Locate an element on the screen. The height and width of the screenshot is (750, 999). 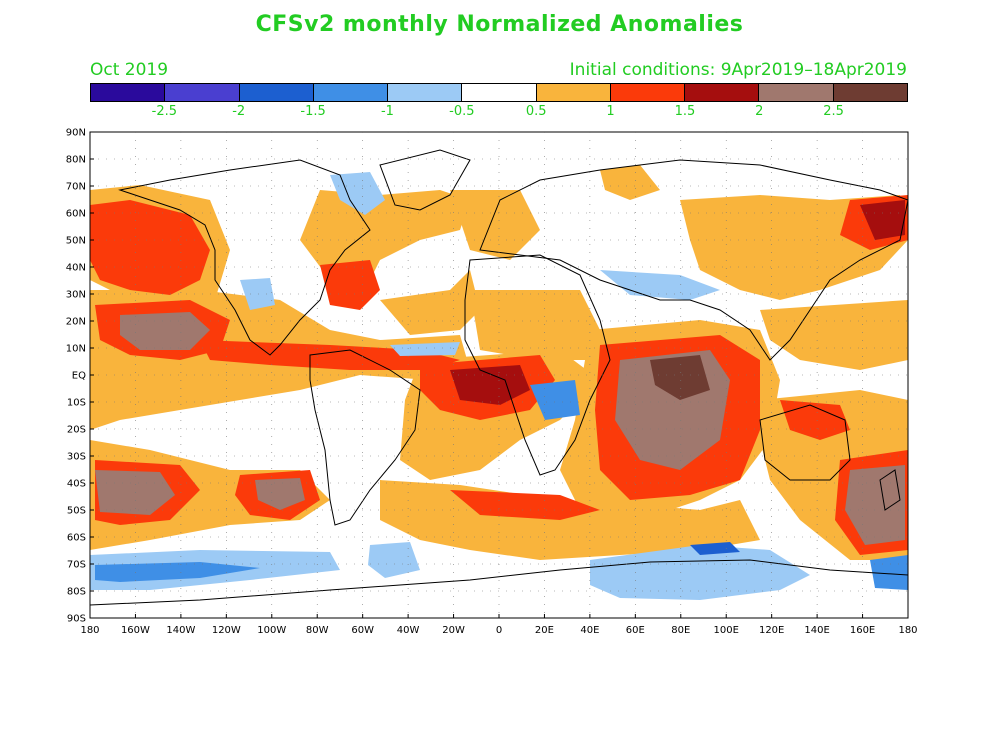
colorbar-label: -2 is located at coordinates (239, 111).